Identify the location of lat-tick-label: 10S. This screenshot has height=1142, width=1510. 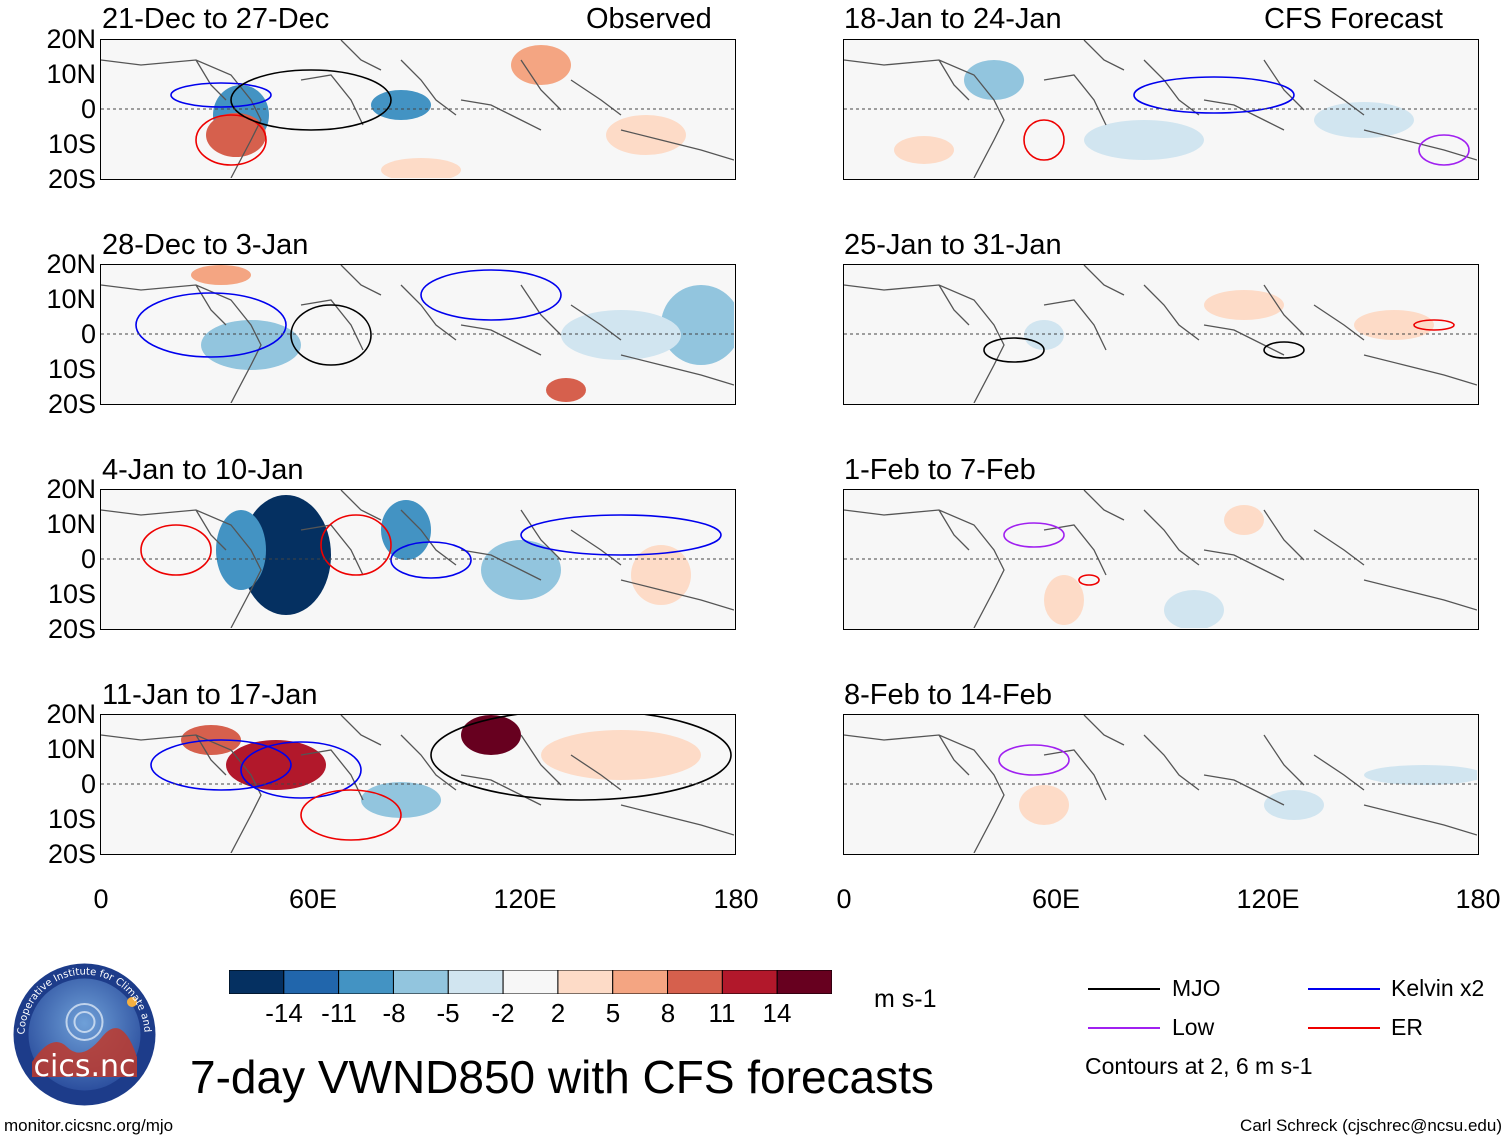
(71, 369).